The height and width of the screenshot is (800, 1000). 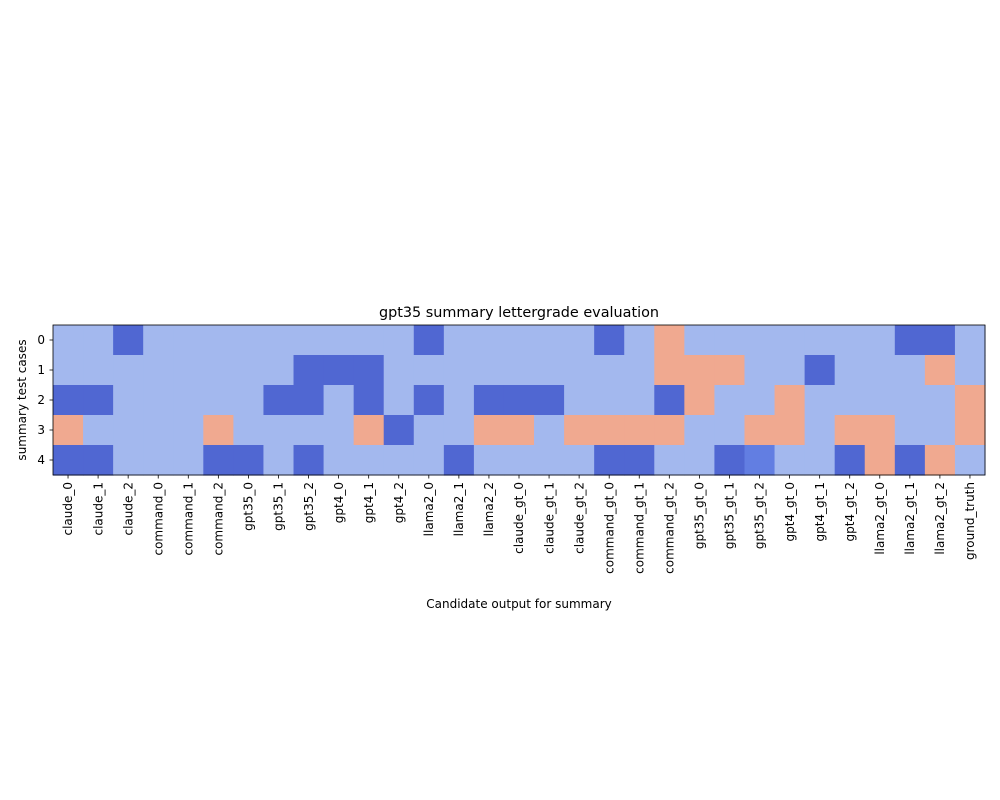 What do you see at coordinates (549, 518) in the screenshot?
I see `x-tick-label: claude_gt_1` at bounding box center [549, 518].